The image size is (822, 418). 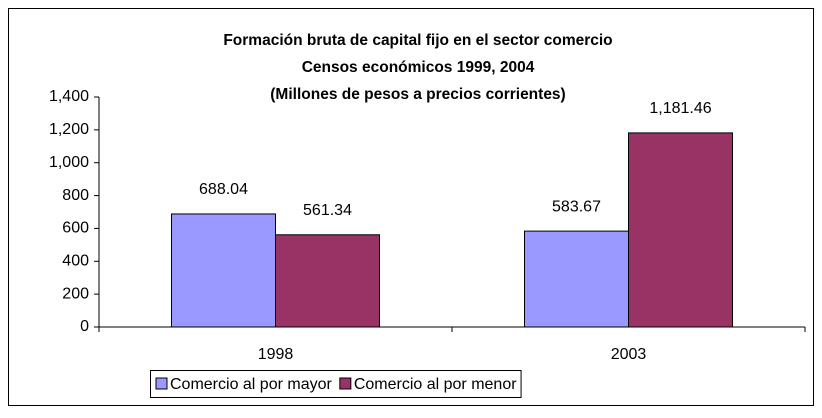 I want to click on legend-label: Comercio al por mayor, so click(x=251, y=384).